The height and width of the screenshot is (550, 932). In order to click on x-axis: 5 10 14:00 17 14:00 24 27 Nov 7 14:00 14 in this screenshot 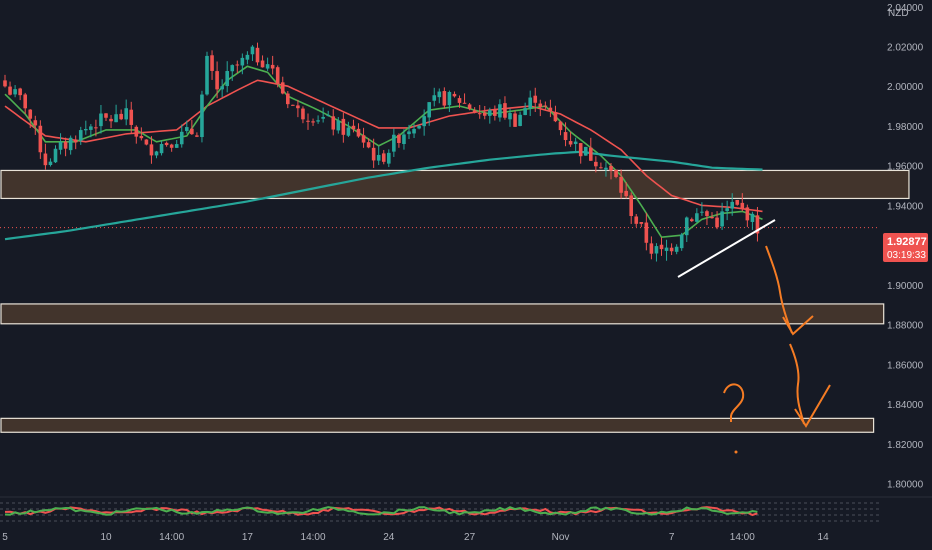, I will do `click(415, 537)`.